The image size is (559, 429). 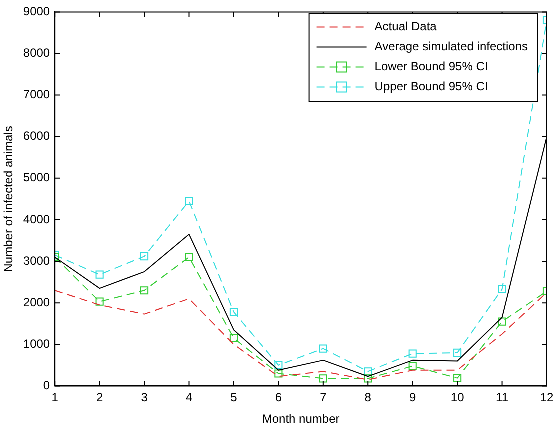 What do you see at coordinates (234, 397) in the screenshot?
I see `x-tick-label: 5` at bounding box center [234, 397].